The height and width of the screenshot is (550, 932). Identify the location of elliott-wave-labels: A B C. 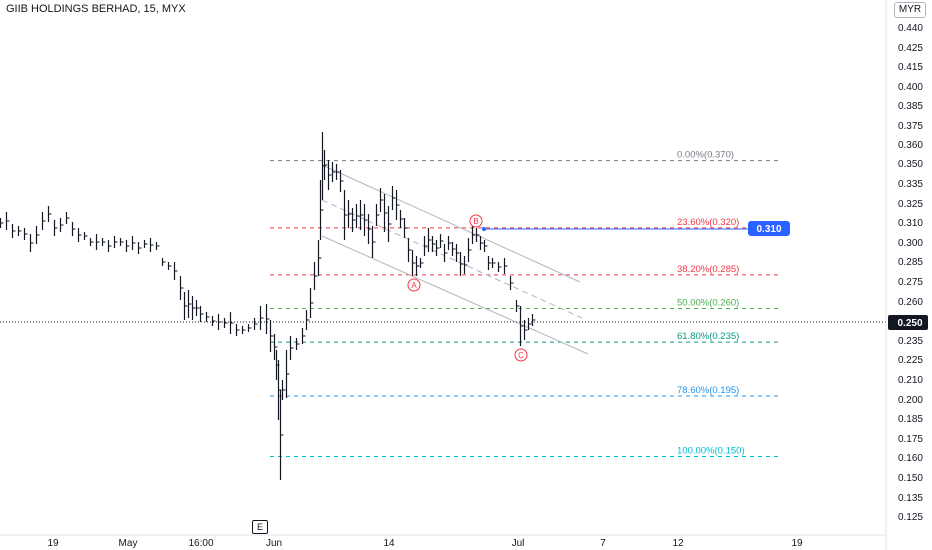
(467, 288).